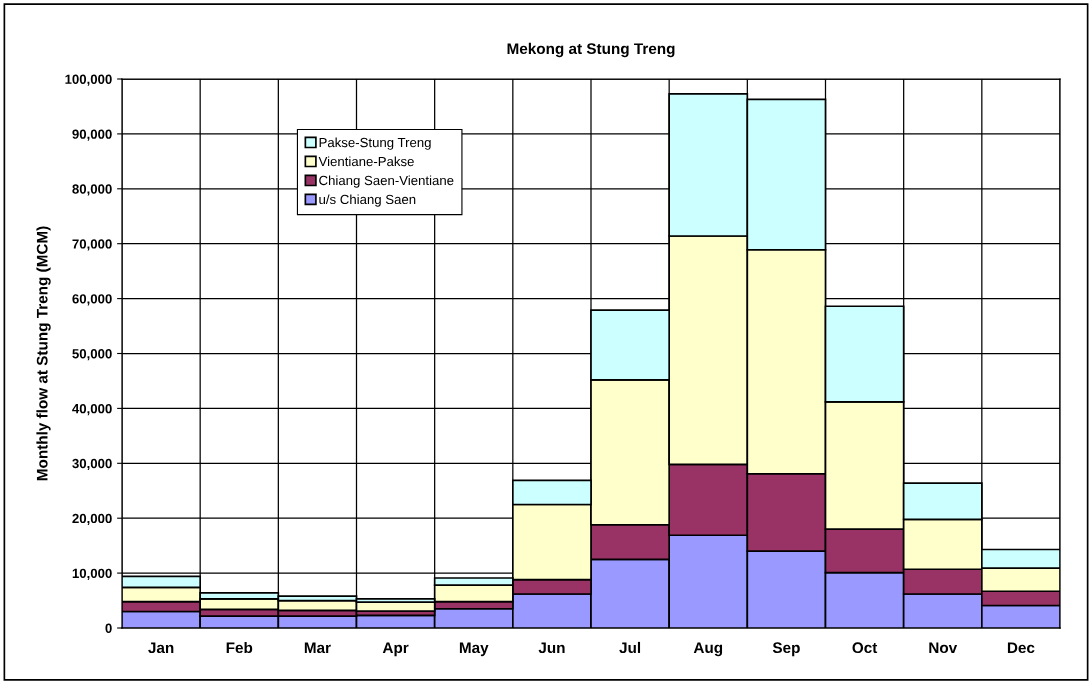  What do you see at coordinates (161, 648) in the screenshot?
I see `x-tick-label: Jan` at bounding box center [161, 648].